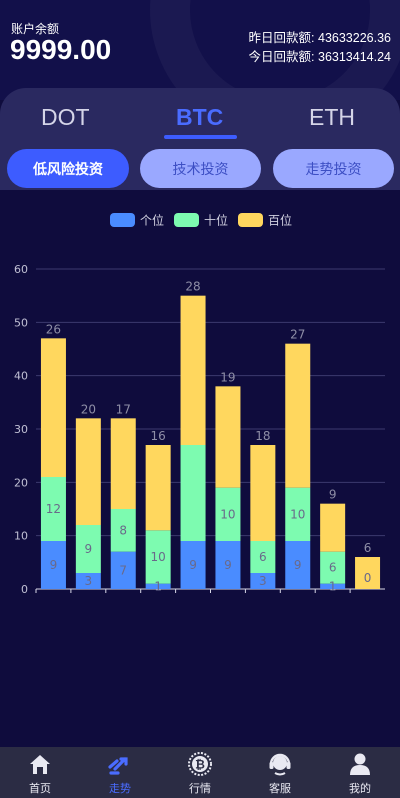 The height and width of the screenshot is (798, 400). Describe the element at coordinates (280, 220) in the screenshot. I see `legend-label: 百位` at that location.